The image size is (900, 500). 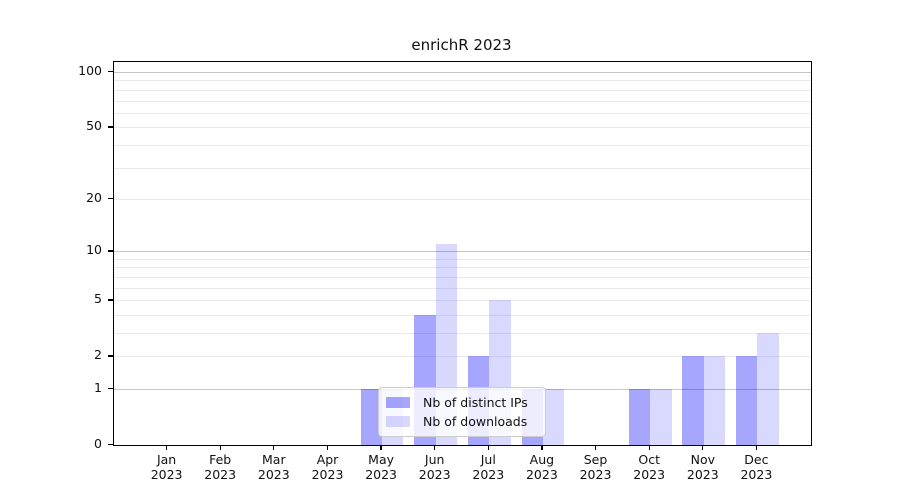 What do you see at coordinates (461, 45) in the screenshot?
I see `chart-title: enrichR 2023` at bounding box center [461, 45].